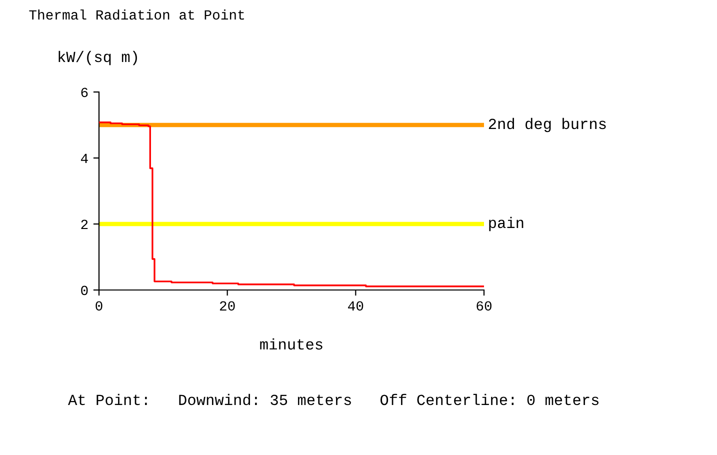  Describe the element at coordinates (84, 225) in the screenshot. I see `y-tick-label: 2` at that location.